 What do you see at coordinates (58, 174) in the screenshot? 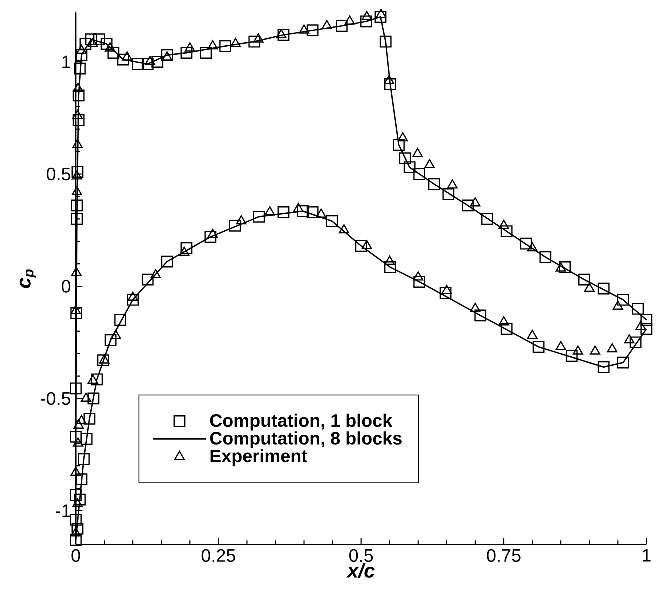
I see `y-tick-label: 0.5` at bounding box center [58, 174].